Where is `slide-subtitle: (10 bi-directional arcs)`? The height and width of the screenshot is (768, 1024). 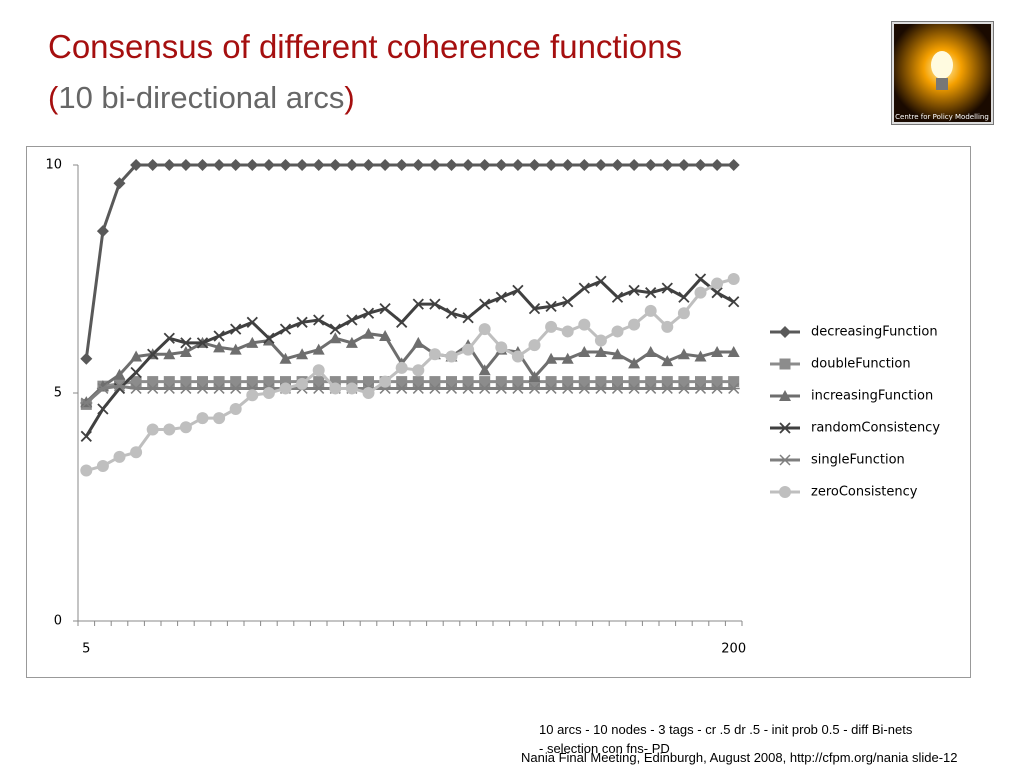 slide-subtitle: (10 bi-directional arcs) is located at coordinates (201, 98).